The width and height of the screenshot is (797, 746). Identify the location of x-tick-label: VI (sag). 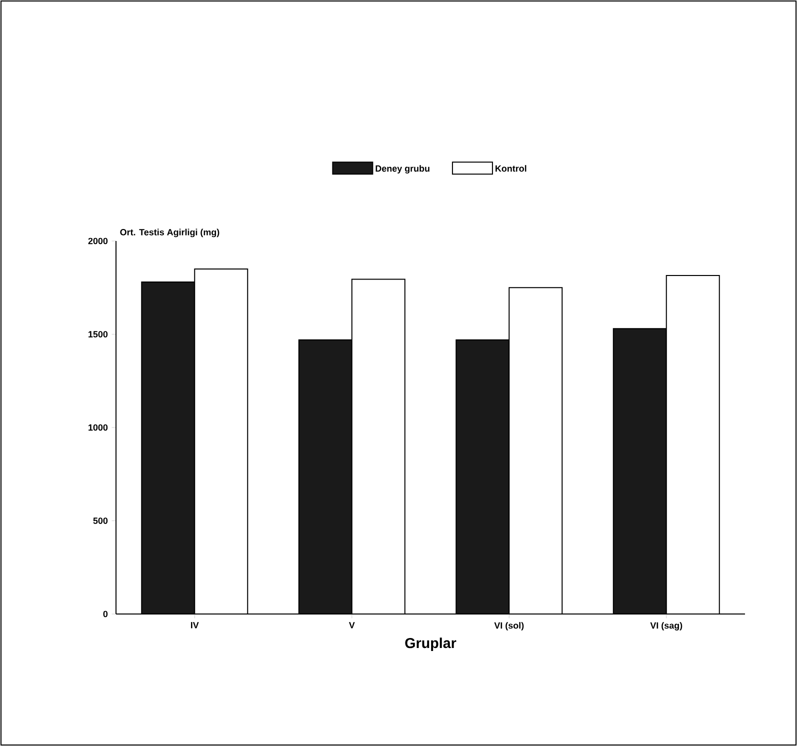
(666, 626).